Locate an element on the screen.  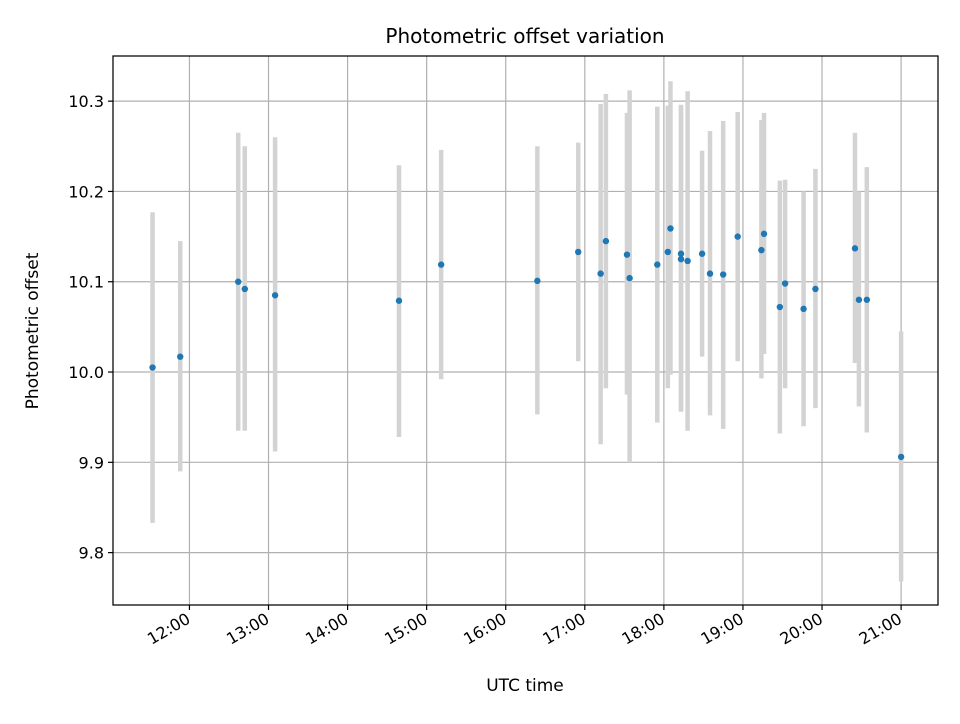
y-tick-label: 10.1 is located at coordinates (86, 282).